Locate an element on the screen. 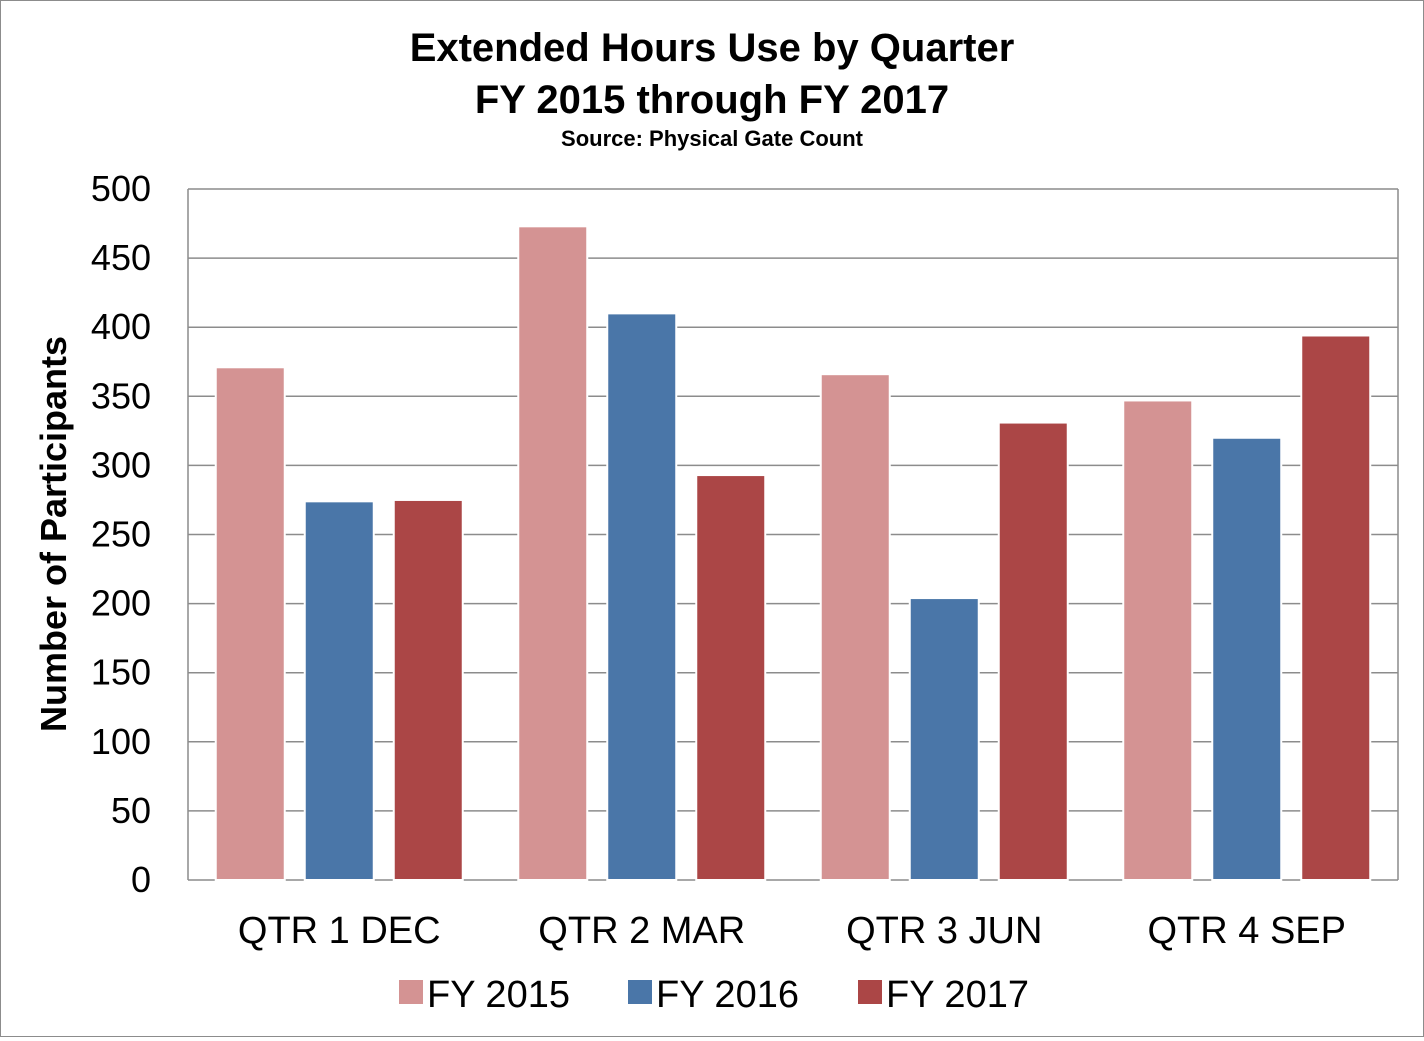  x-tick-label: QTR 2 MAR is located at coordinates (641, 931).